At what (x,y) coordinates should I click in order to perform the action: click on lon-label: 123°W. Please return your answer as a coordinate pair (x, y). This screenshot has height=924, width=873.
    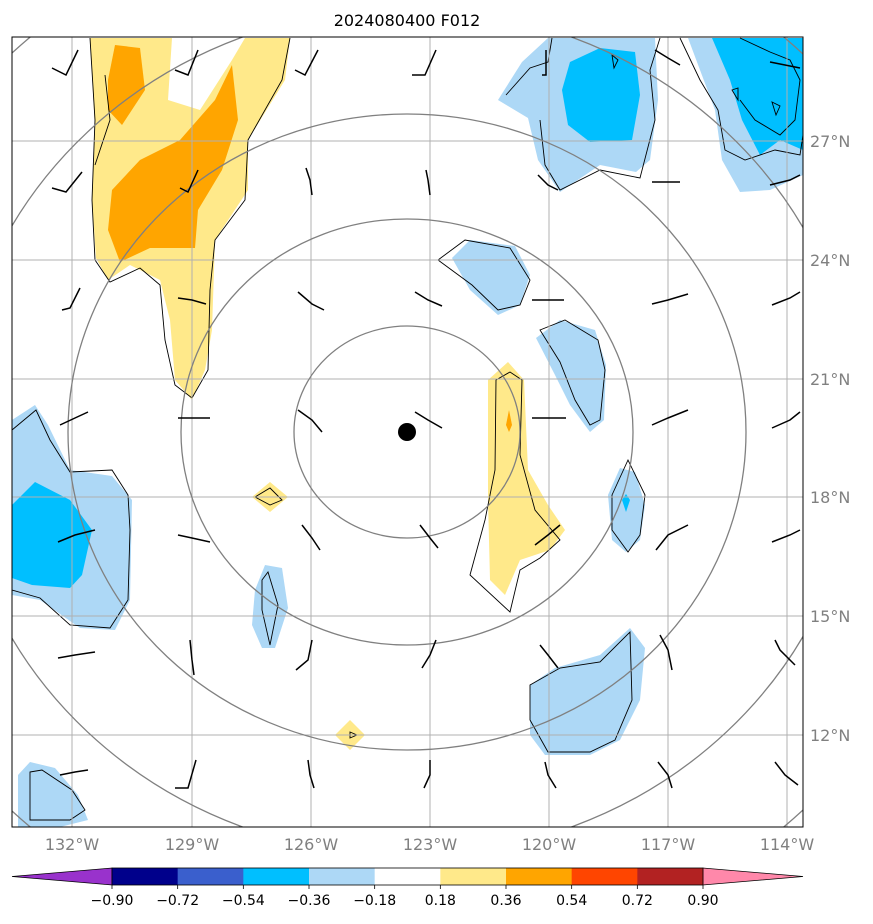
    Looking at the image, I should click on (430, 844).